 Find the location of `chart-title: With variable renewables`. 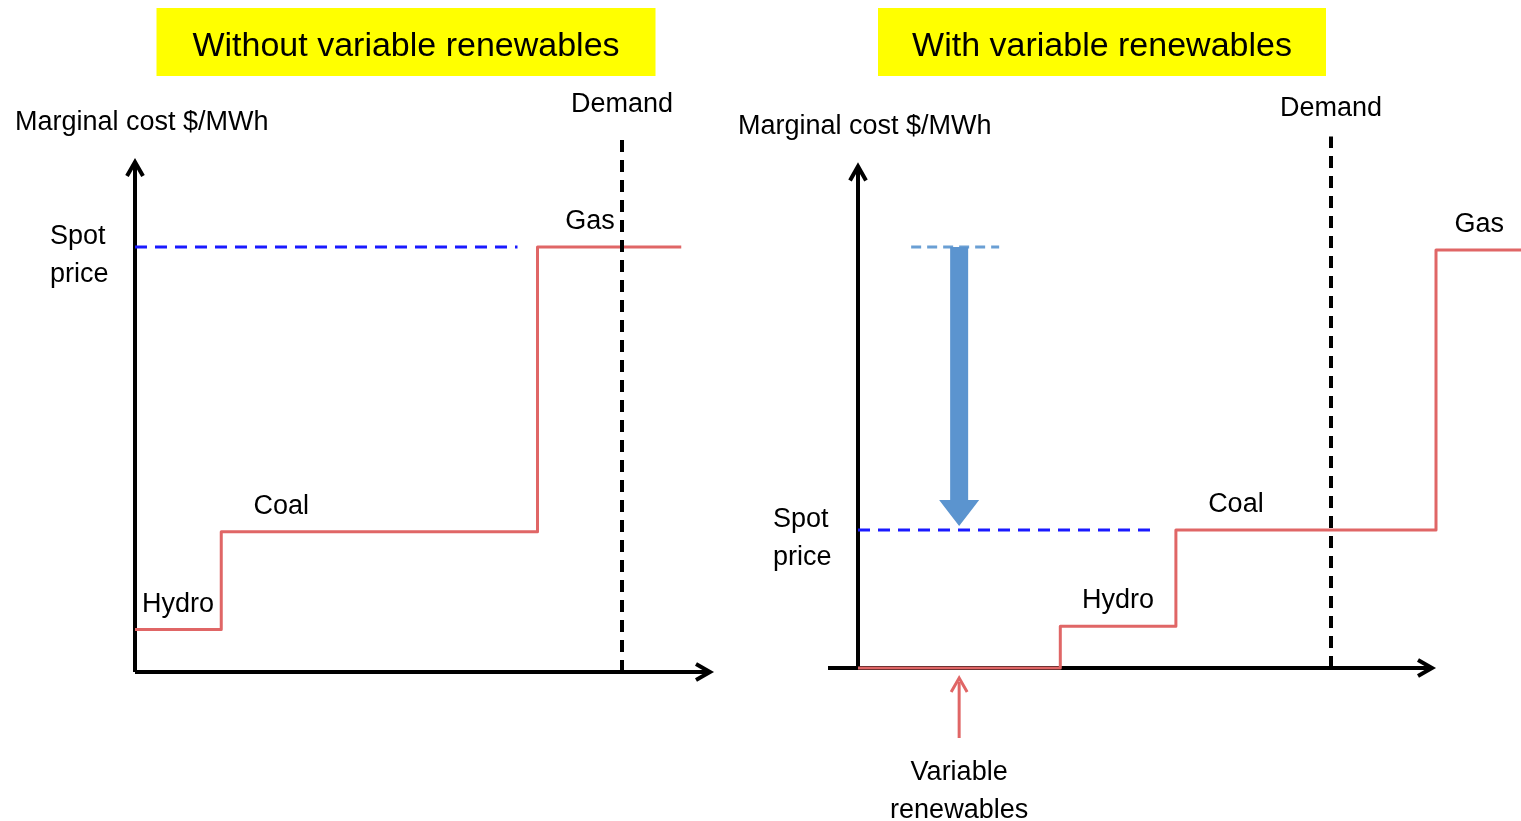

chart-title: With variable renewables is located at coordinates (1102, 44).